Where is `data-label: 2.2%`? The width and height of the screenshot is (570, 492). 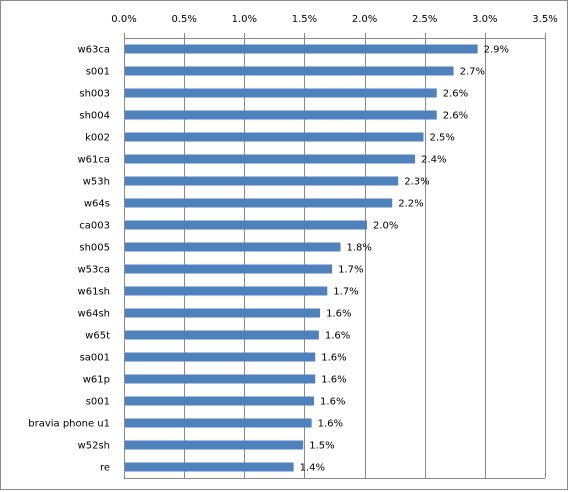 data-label: 2.2% is located at coordinates (410, 204).